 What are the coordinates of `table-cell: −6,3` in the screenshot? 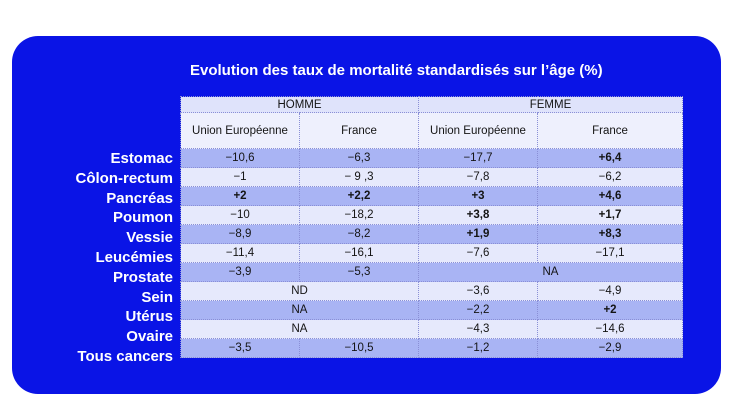 It's located at (359, 158).